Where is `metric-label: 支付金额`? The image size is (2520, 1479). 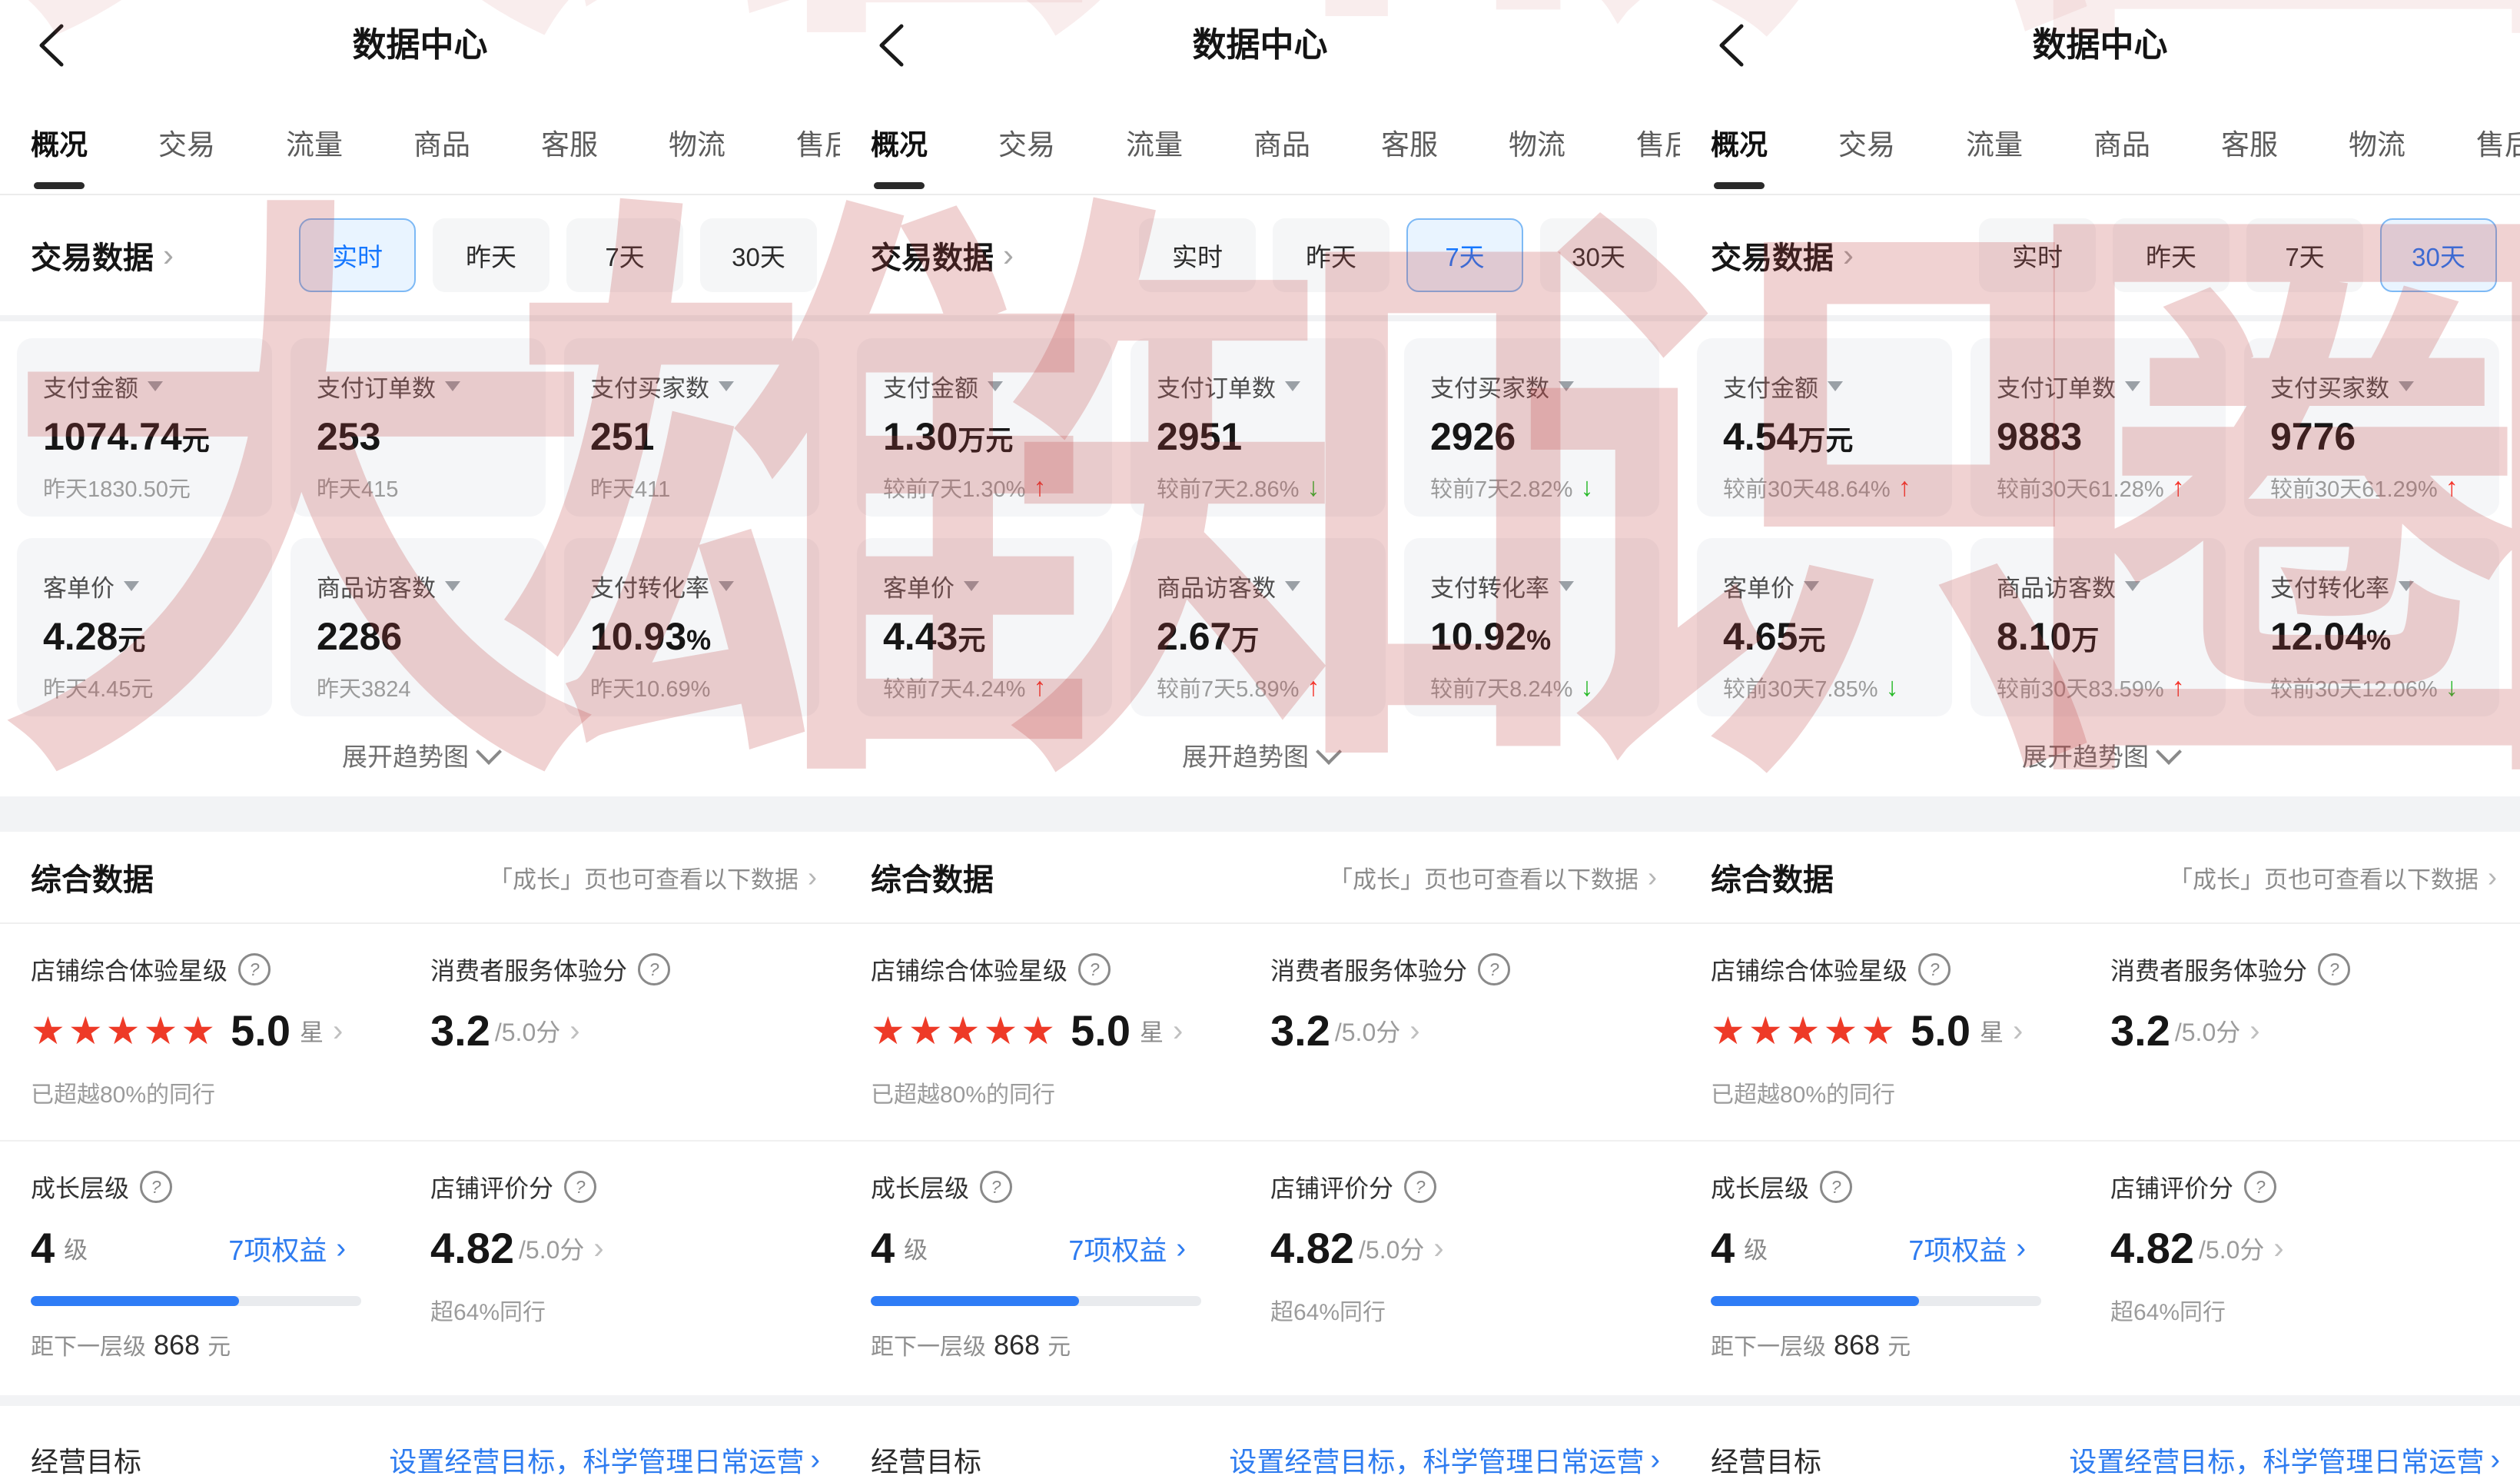
metric-label: 支付金额 is located at coordinates (1770, 388).